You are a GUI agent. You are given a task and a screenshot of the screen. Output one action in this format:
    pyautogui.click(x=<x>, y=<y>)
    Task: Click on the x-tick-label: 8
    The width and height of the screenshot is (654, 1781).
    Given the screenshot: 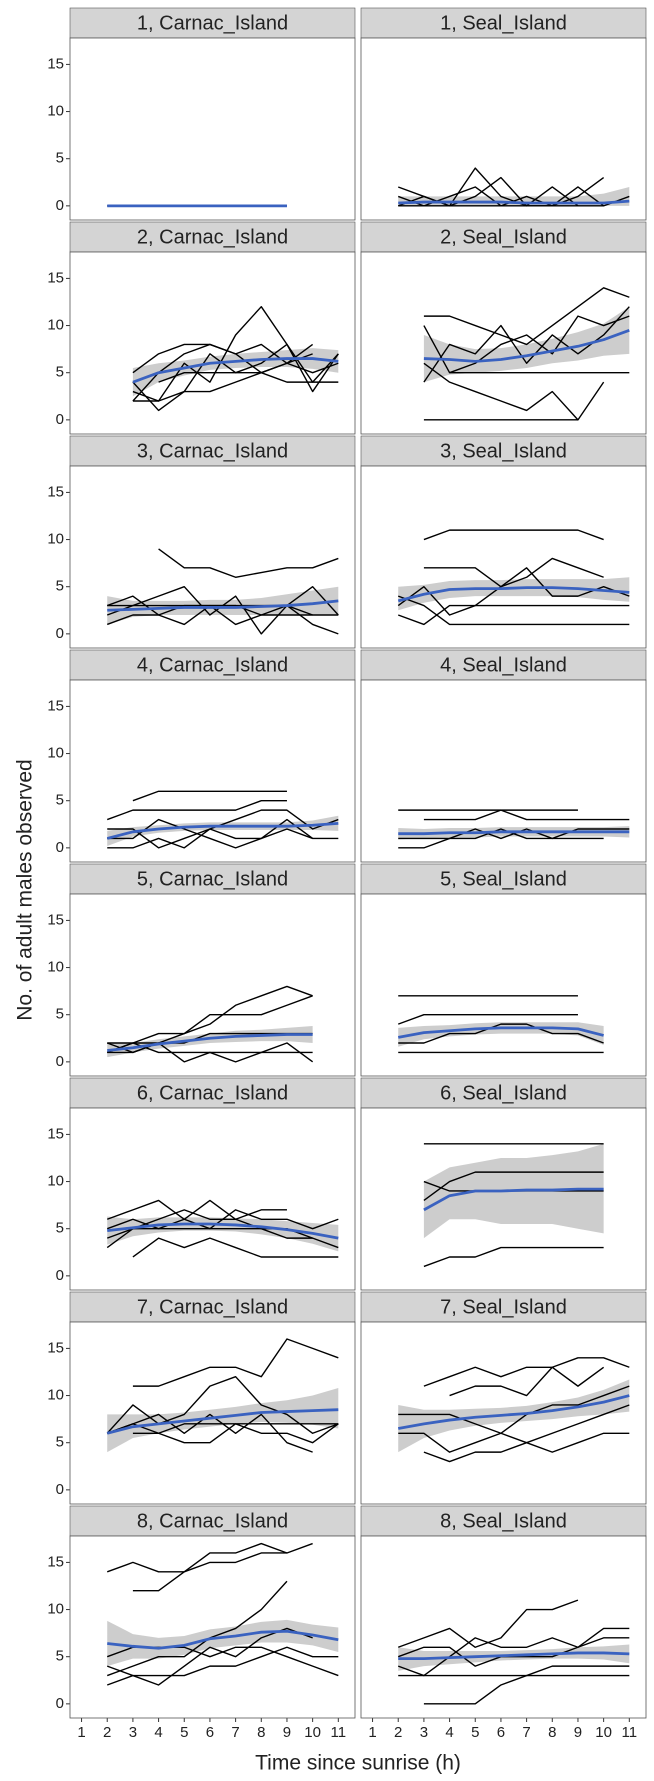 What is the action you would take?
    pyautogui.click(x=261, y=1732)
    